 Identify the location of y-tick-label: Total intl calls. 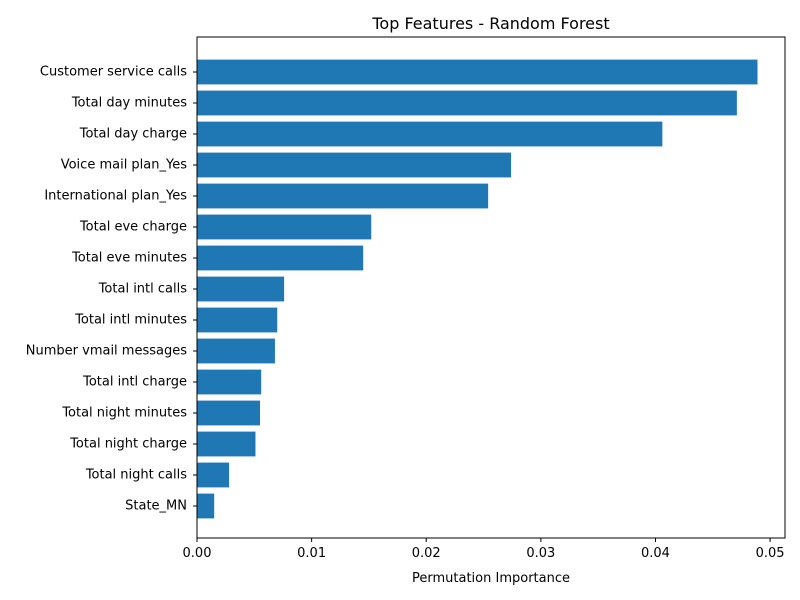
(143, 289).